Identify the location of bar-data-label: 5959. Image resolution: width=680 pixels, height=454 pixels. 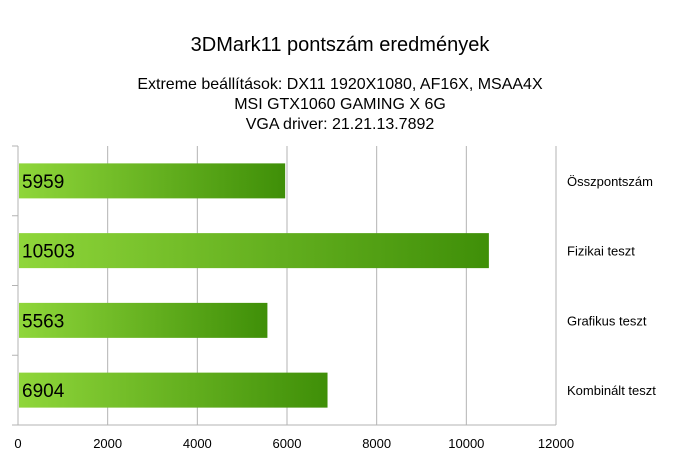
(43, 182).